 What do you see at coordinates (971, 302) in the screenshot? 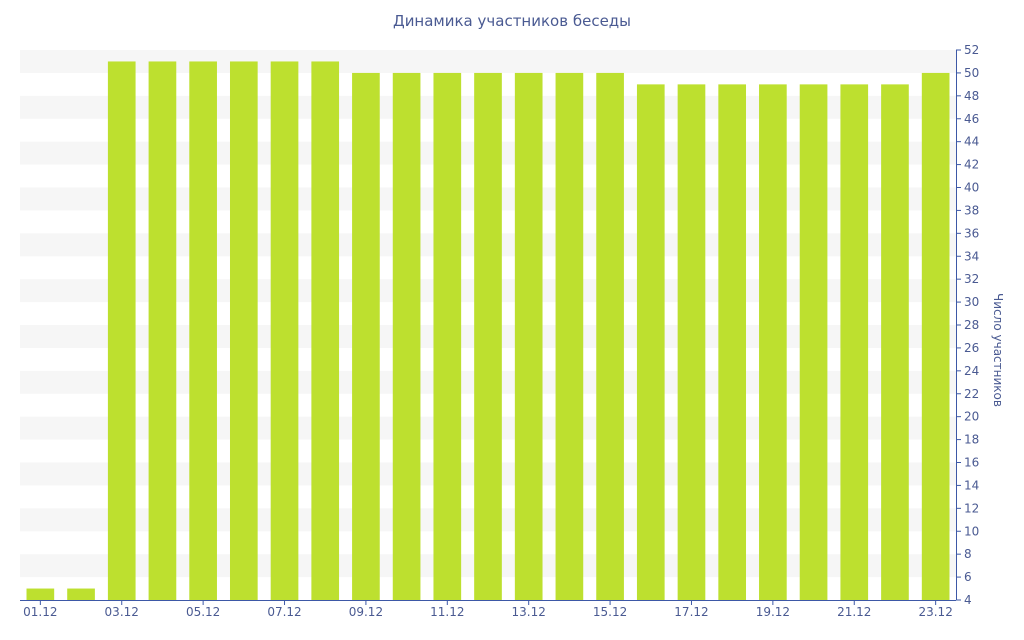
I see `y-tick-label: 30` at bounding box center [971, 302].